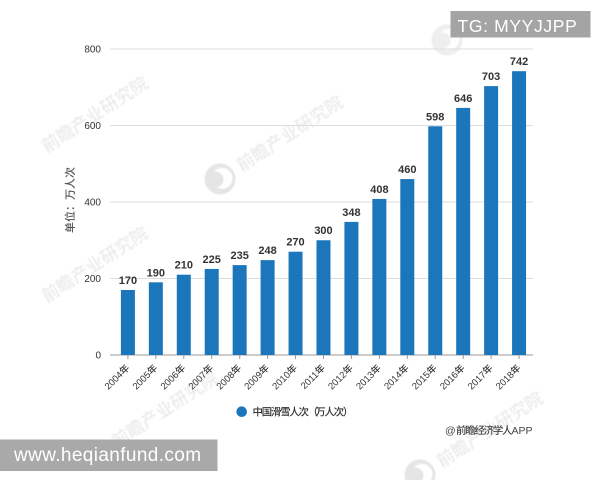 The width and height of the screenshot is (600, 480). I want to click on svg-text: 742, so click(519, 62).